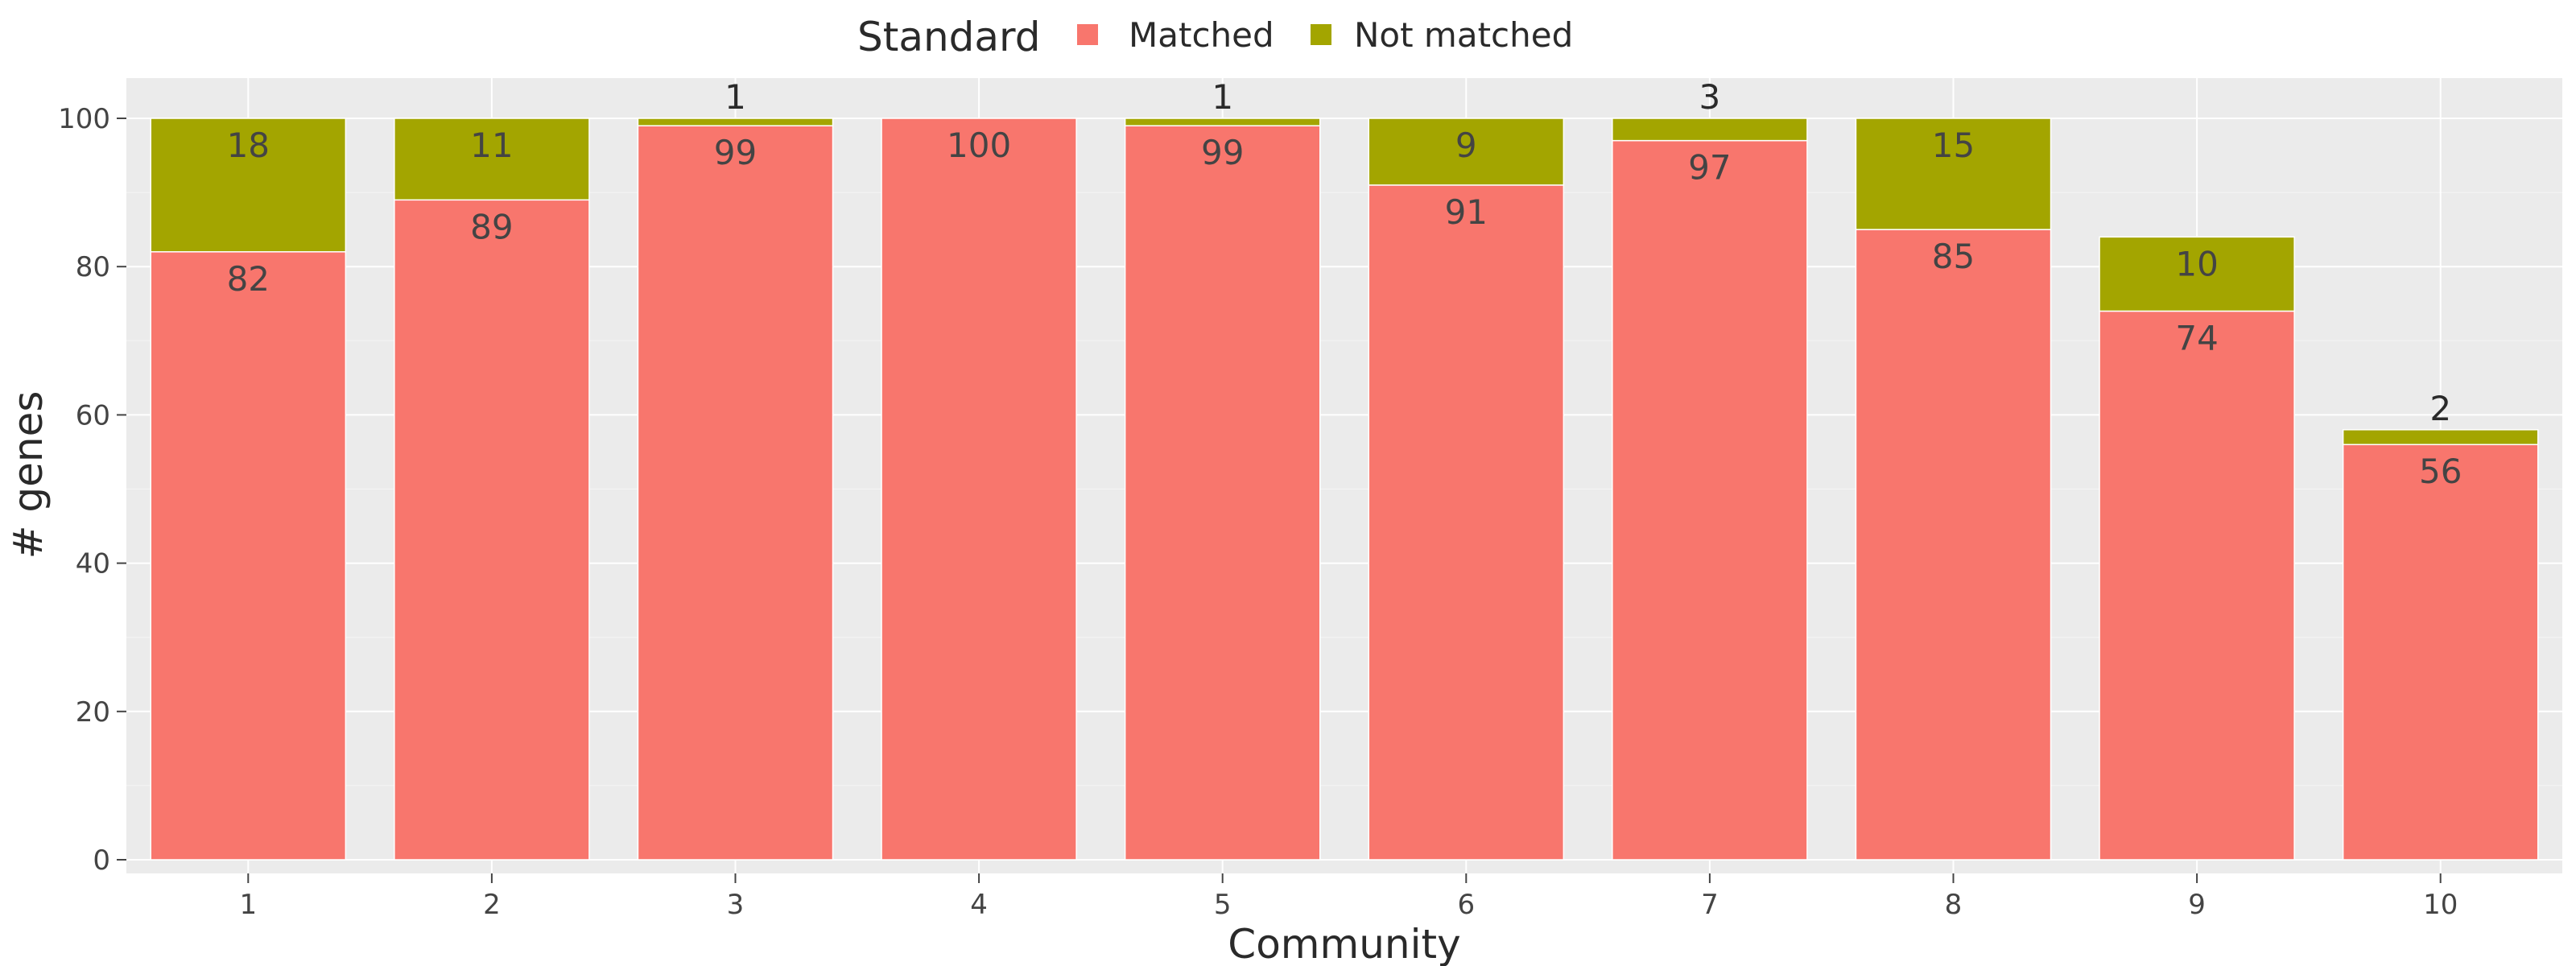  I want to click on data-label: 2, so click(2440, 408).